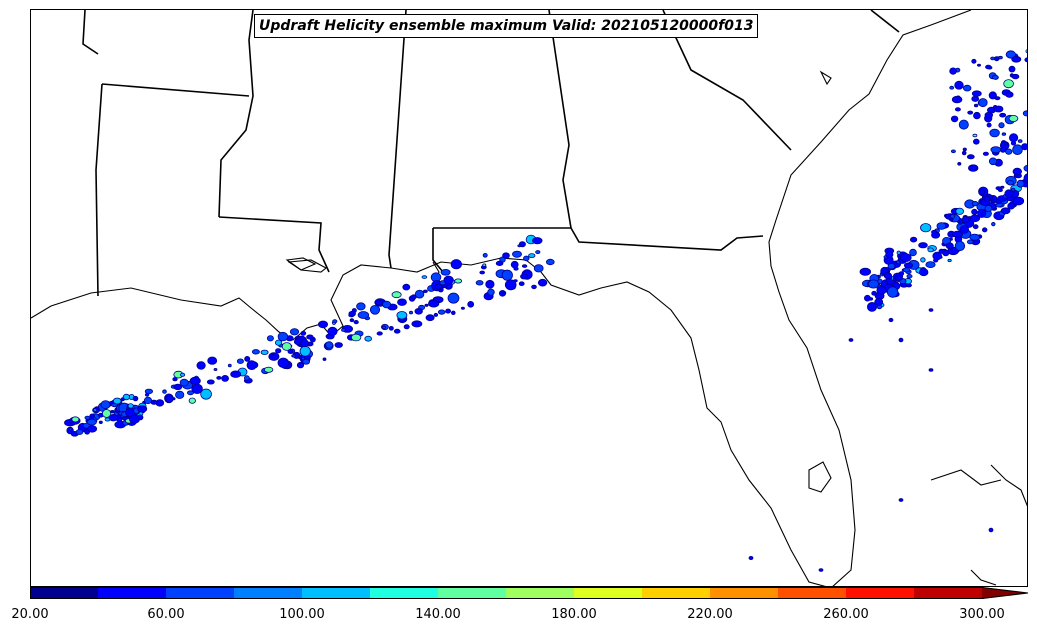  Describe the element at coordinates (710, 614) in the screenshot. I see `colorbar-tick-label: 220.00` at that location.